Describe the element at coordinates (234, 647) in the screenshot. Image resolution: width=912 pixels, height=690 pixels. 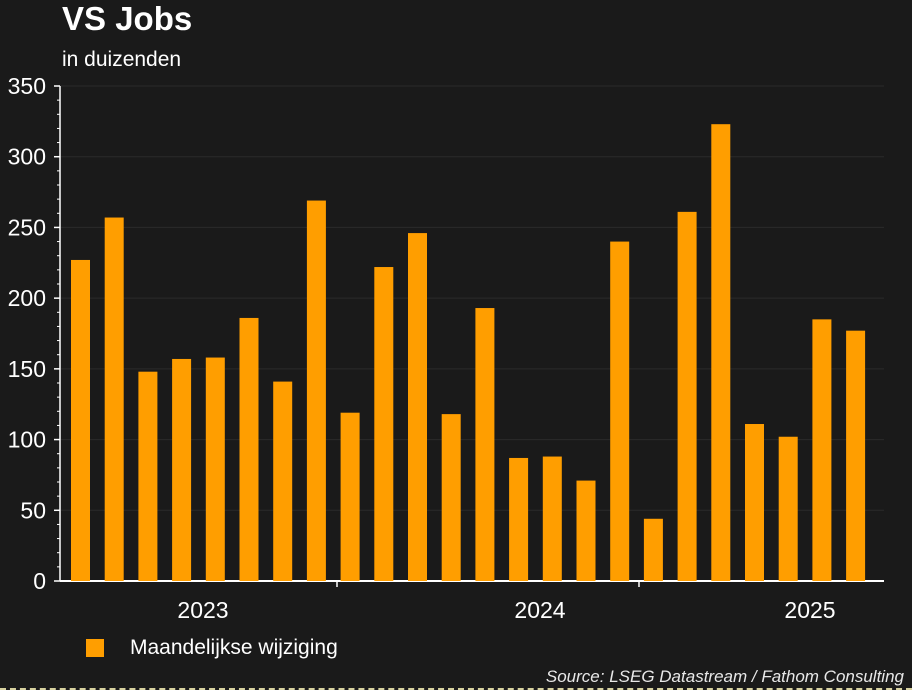
I see `legend-label: Maandelijkse wijziging` at that location.